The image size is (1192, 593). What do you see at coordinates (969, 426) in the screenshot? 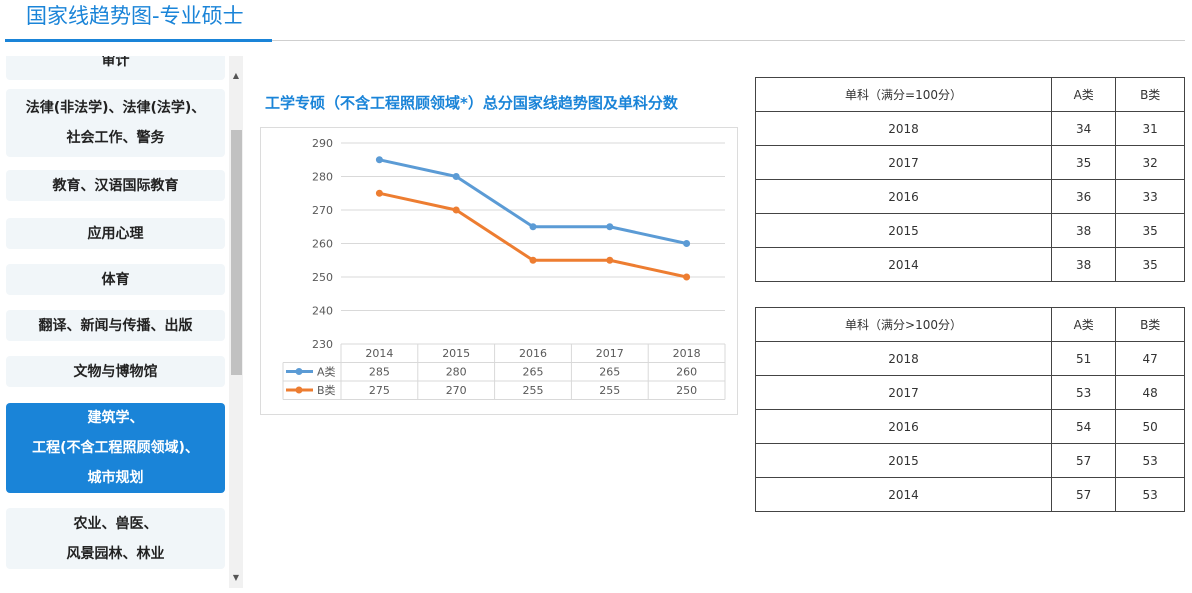
I see `table-row: 2016 54 50` at bounding box center [969, 426].